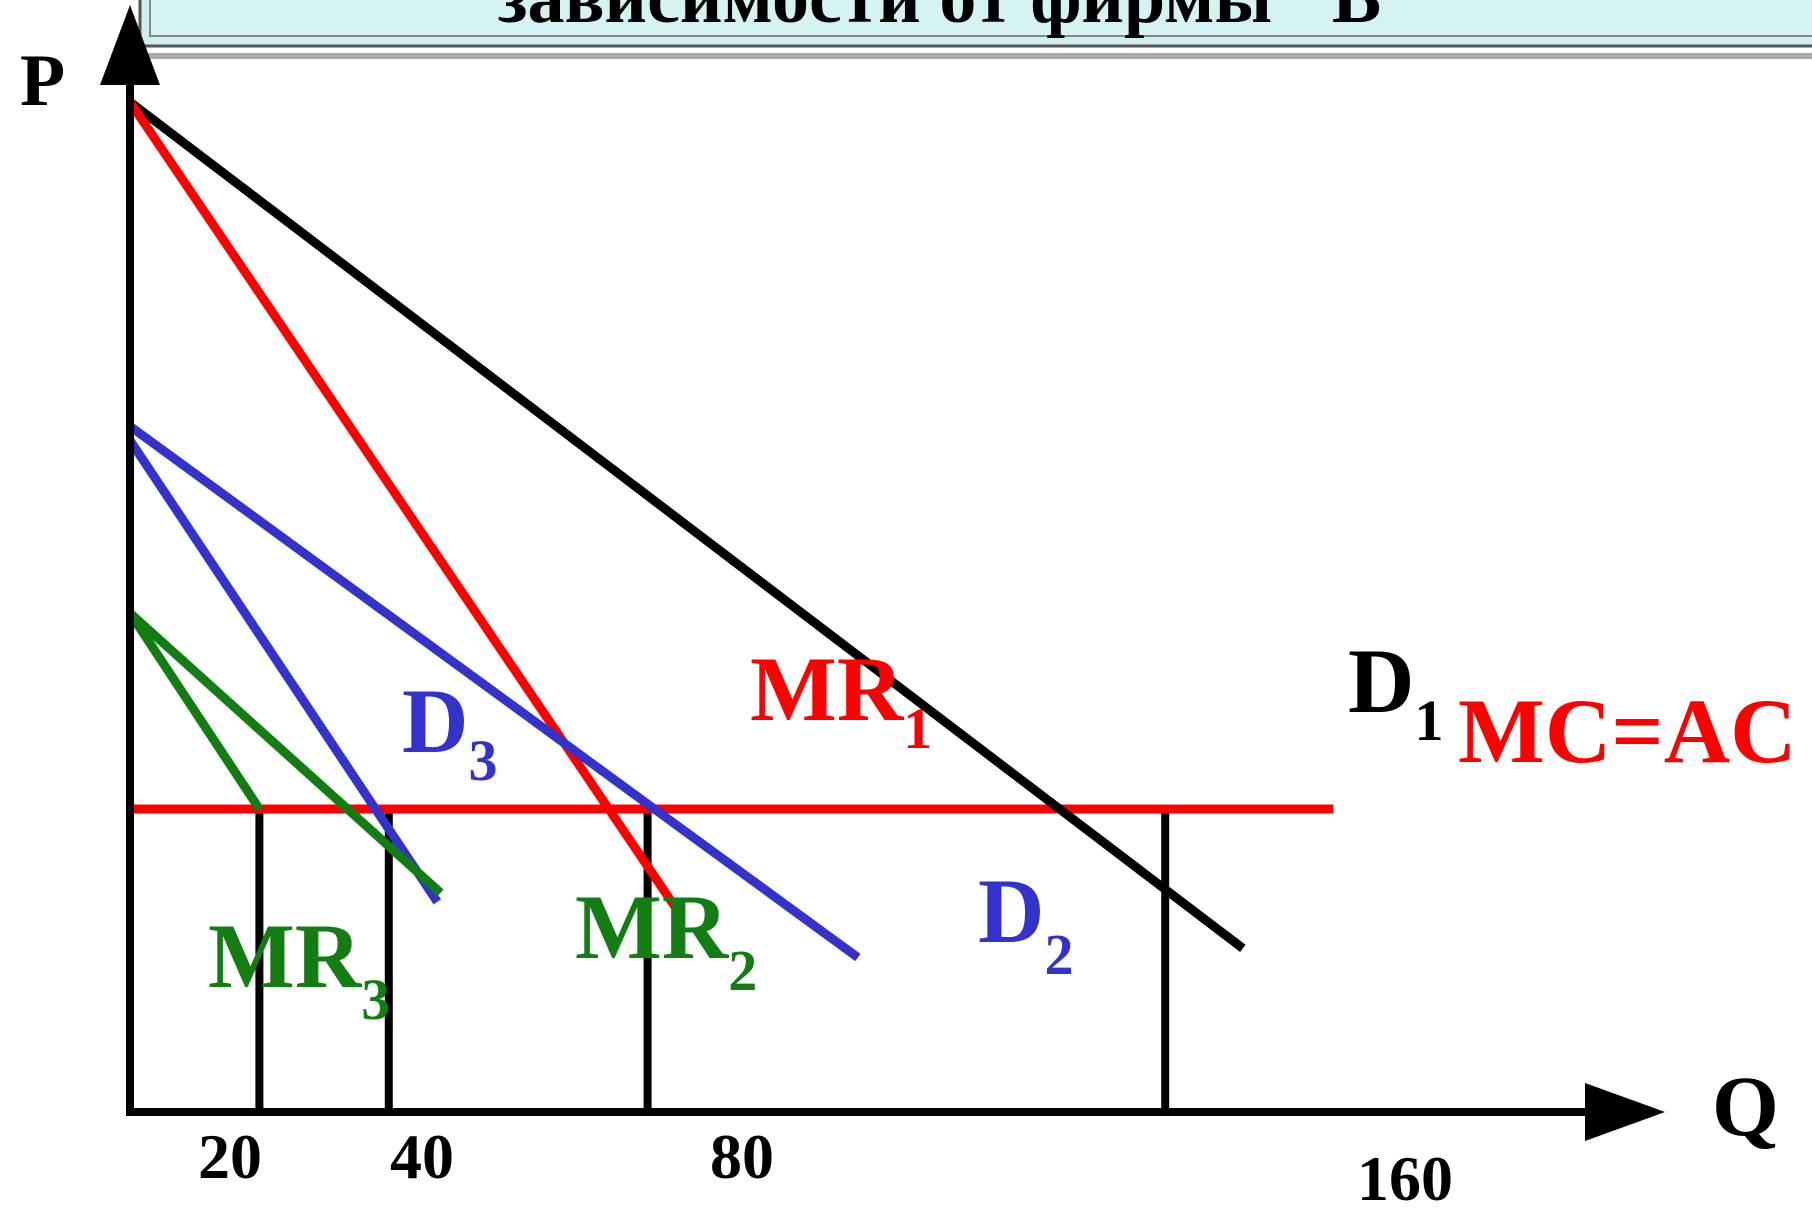 The width and height of the screenshot is (1812, 1208). I want to click on series-line-mr2, so click(284, 671).